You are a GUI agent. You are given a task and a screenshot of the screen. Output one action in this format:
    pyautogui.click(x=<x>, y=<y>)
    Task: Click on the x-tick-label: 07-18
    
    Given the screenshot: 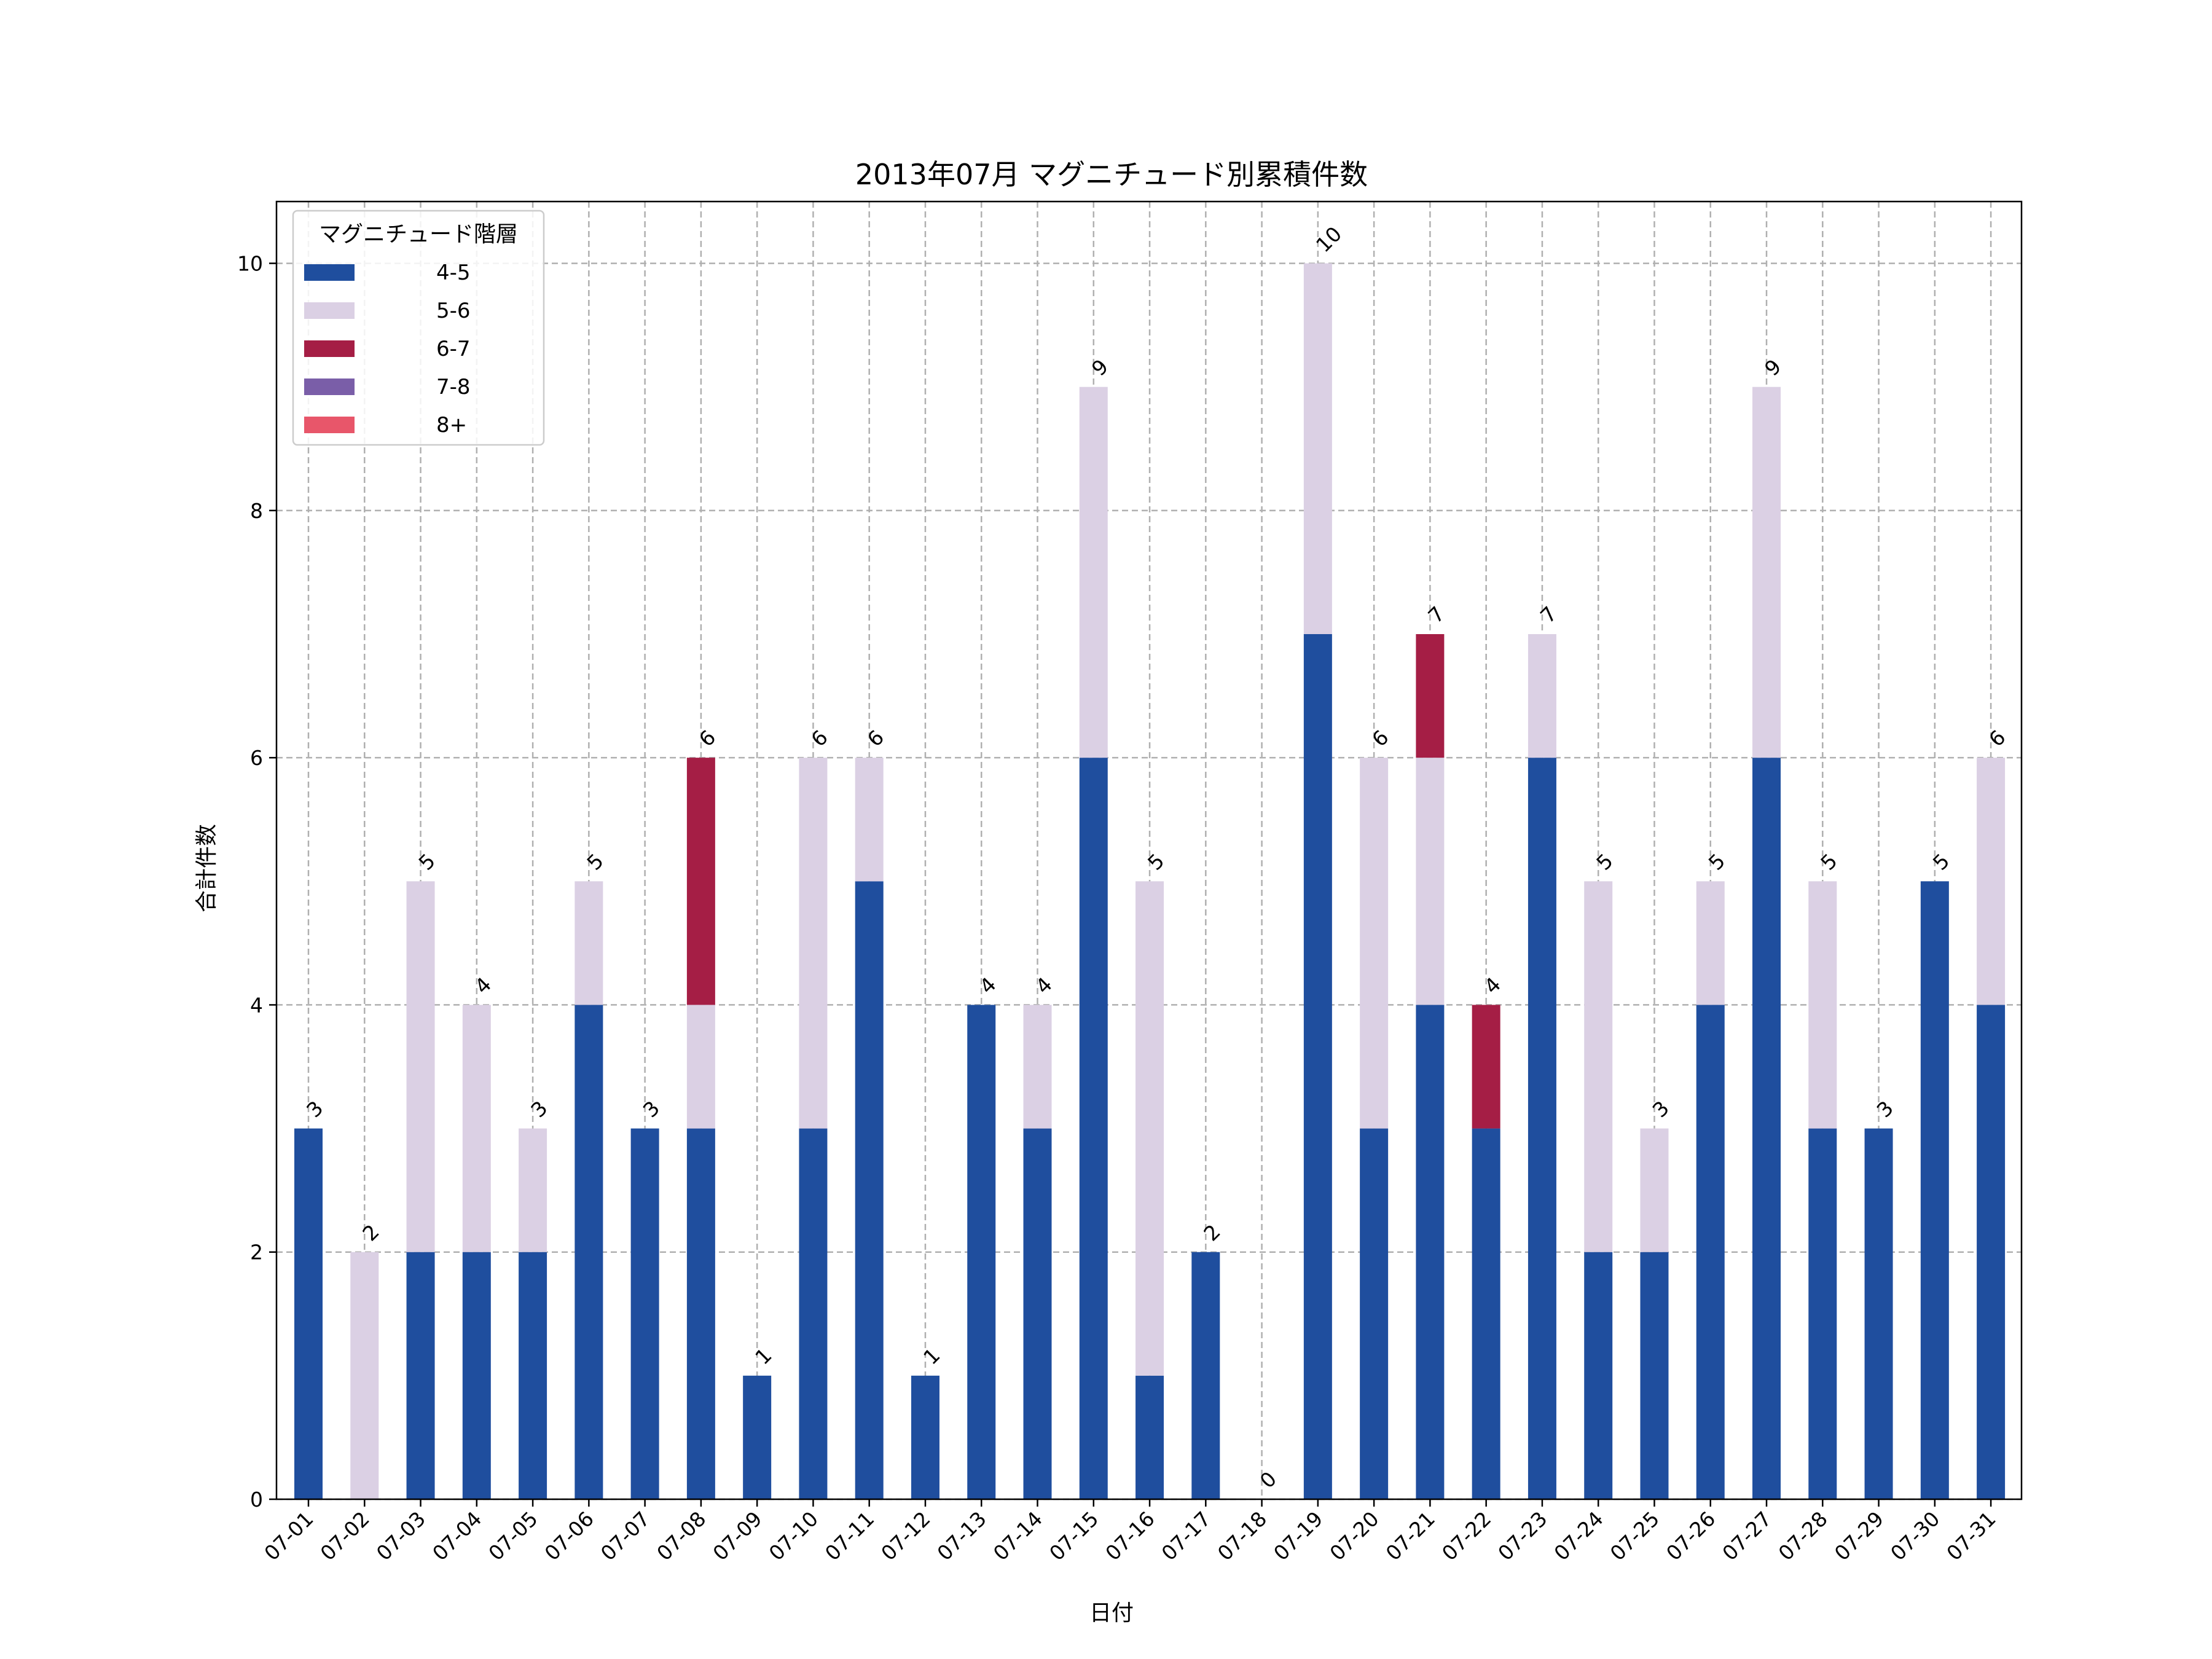 What is the action you would take?
    pyautogui.click(x=1242, y=1536)
    